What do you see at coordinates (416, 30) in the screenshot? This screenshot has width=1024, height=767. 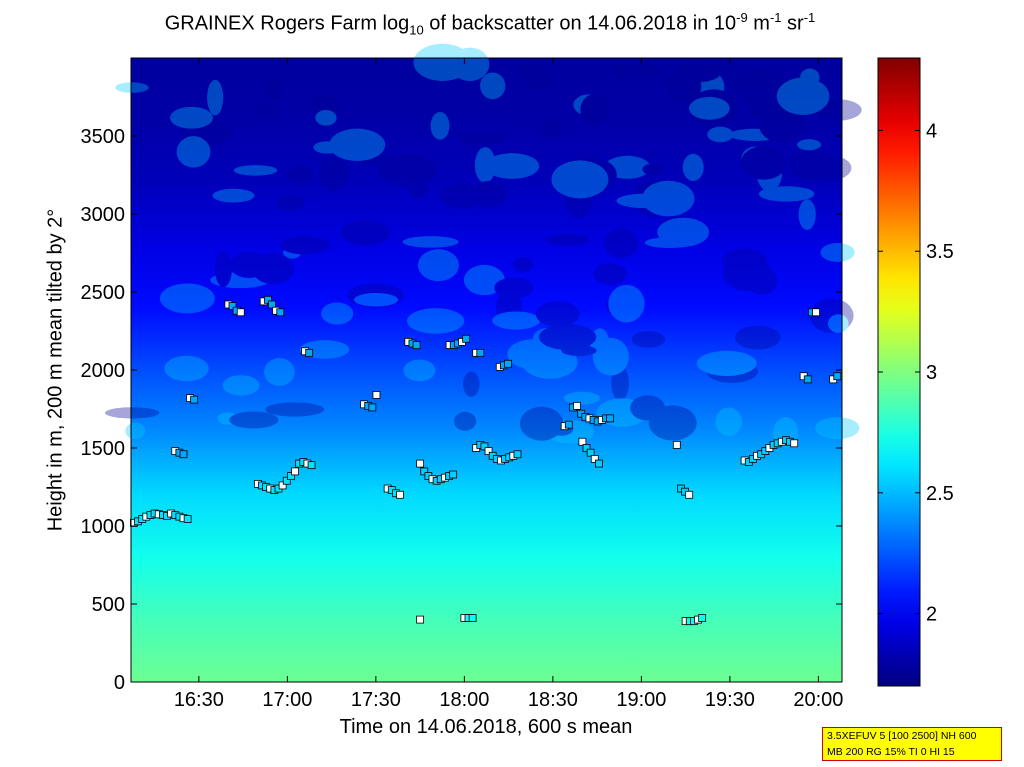 I see `title-log-base: 10` at bounding box center [416, 30].